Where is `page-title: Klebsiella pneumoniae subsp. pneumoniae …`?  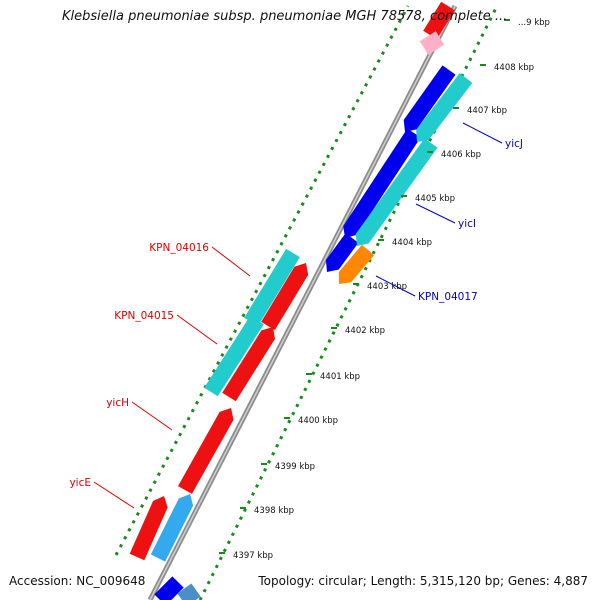 page-title: Klebsiella pneumoniae subsp. pneumoniae … is located at coordinates (285, 16).